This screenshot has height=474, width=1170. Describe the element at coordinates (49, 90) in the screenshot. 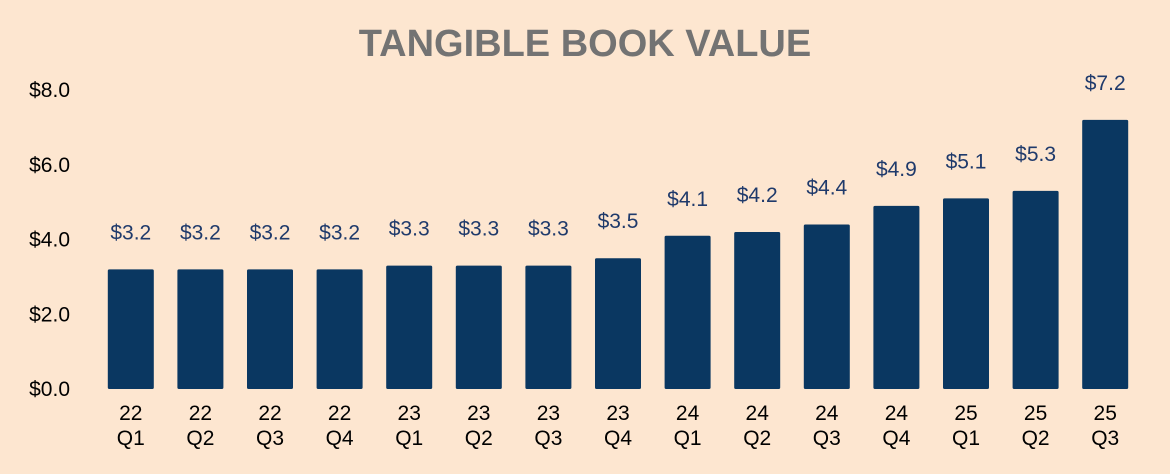

I see `y-tick-label: $8.0` at that location.